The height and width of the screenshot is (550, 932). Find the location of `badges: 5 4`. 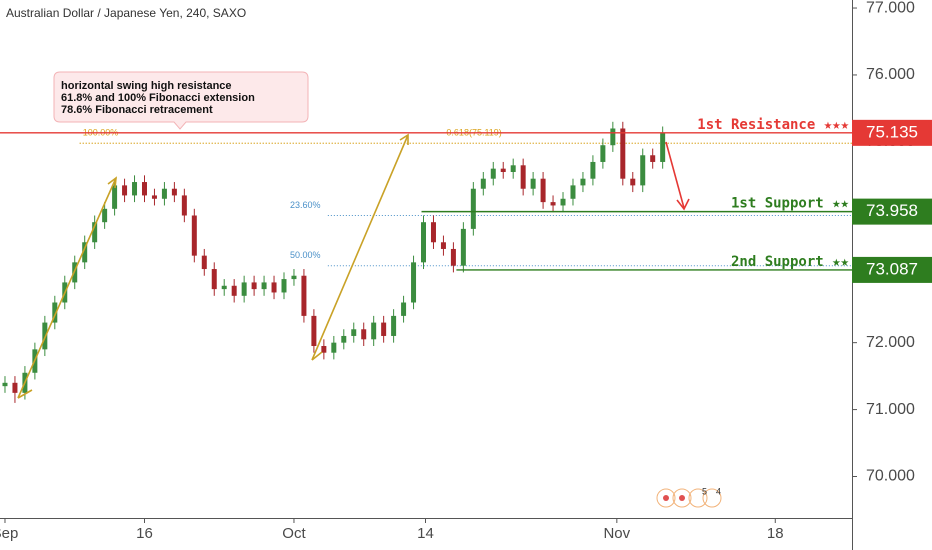

badges: 5 4 is located at coordinates (689, 497).